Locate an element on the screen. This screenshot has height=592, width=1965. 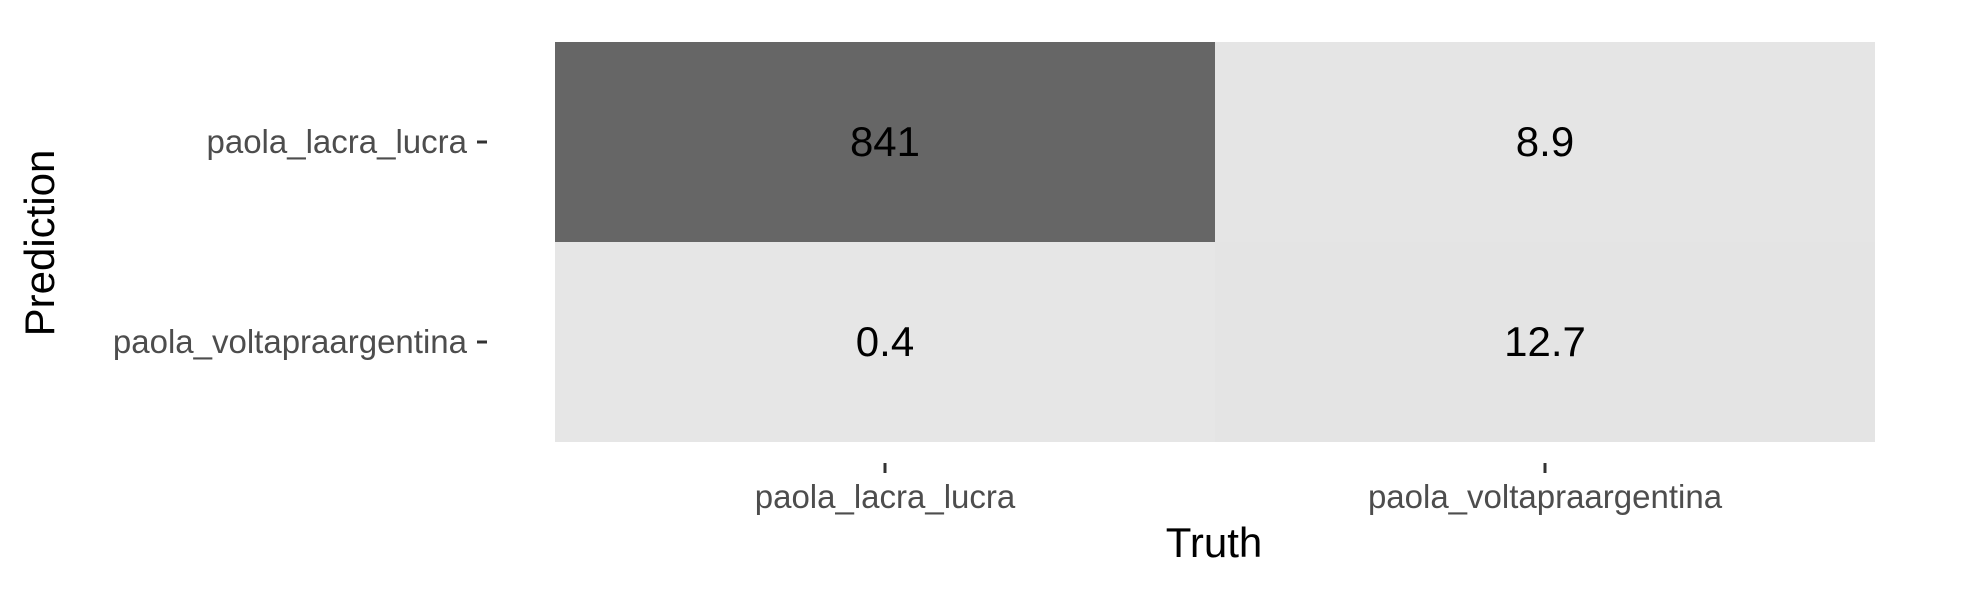
y-axis: paola_lacra_lucra paola_voltapraargentina is located at coordinates (300, 241).